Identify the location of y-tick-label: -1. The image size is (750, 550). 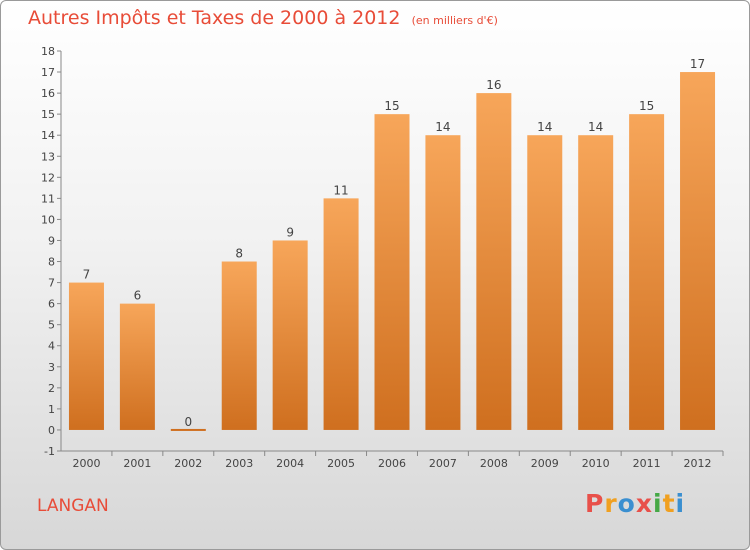
(49, 451).